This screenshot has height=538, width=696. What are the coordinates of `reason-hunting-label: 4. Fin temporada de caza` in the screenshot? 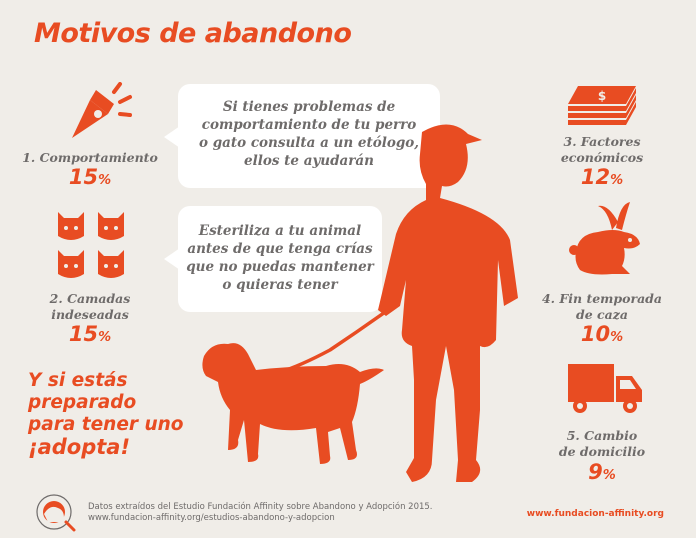 It's located at (602, 306).